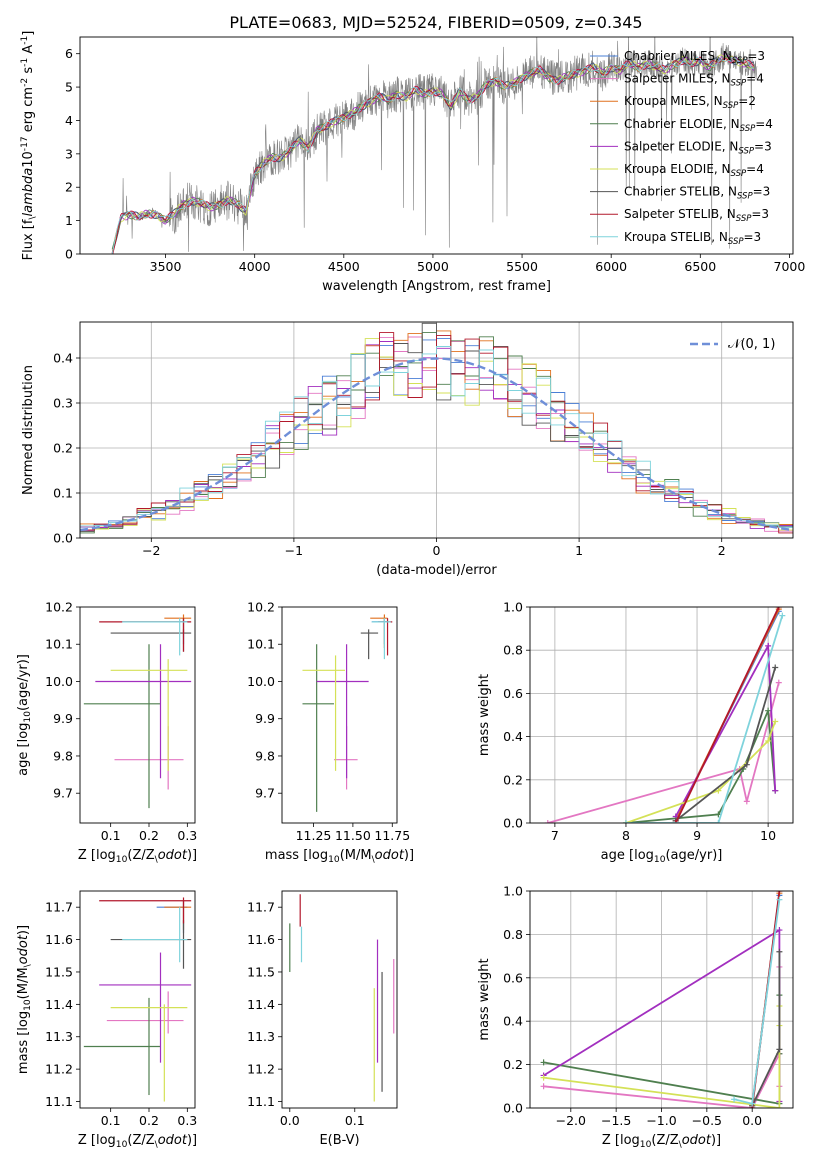 The width and height of the screenshot is (819, 1170). What do you see at coordinates (513, 650) in the screenshot?
I see `mass_weight_vs_age-ytick-label: 0.8` at bounding box center [513, 650].